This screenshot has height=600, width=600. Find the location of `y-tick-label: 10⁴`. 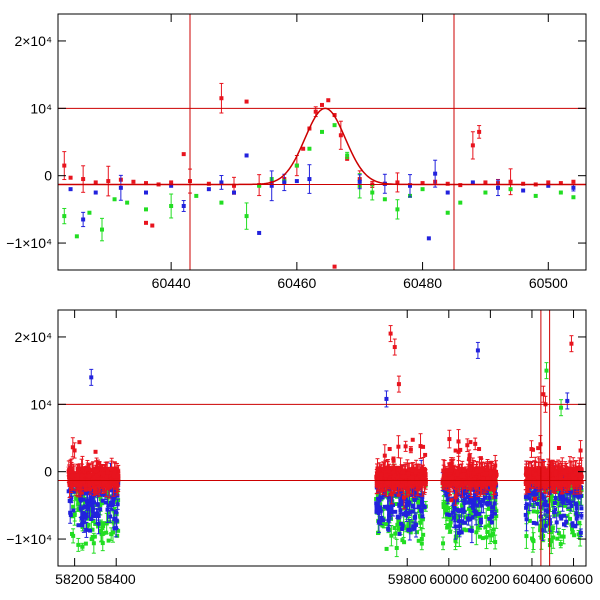

y-tick-label: 10⁴ is located at coordinates (41, 108).